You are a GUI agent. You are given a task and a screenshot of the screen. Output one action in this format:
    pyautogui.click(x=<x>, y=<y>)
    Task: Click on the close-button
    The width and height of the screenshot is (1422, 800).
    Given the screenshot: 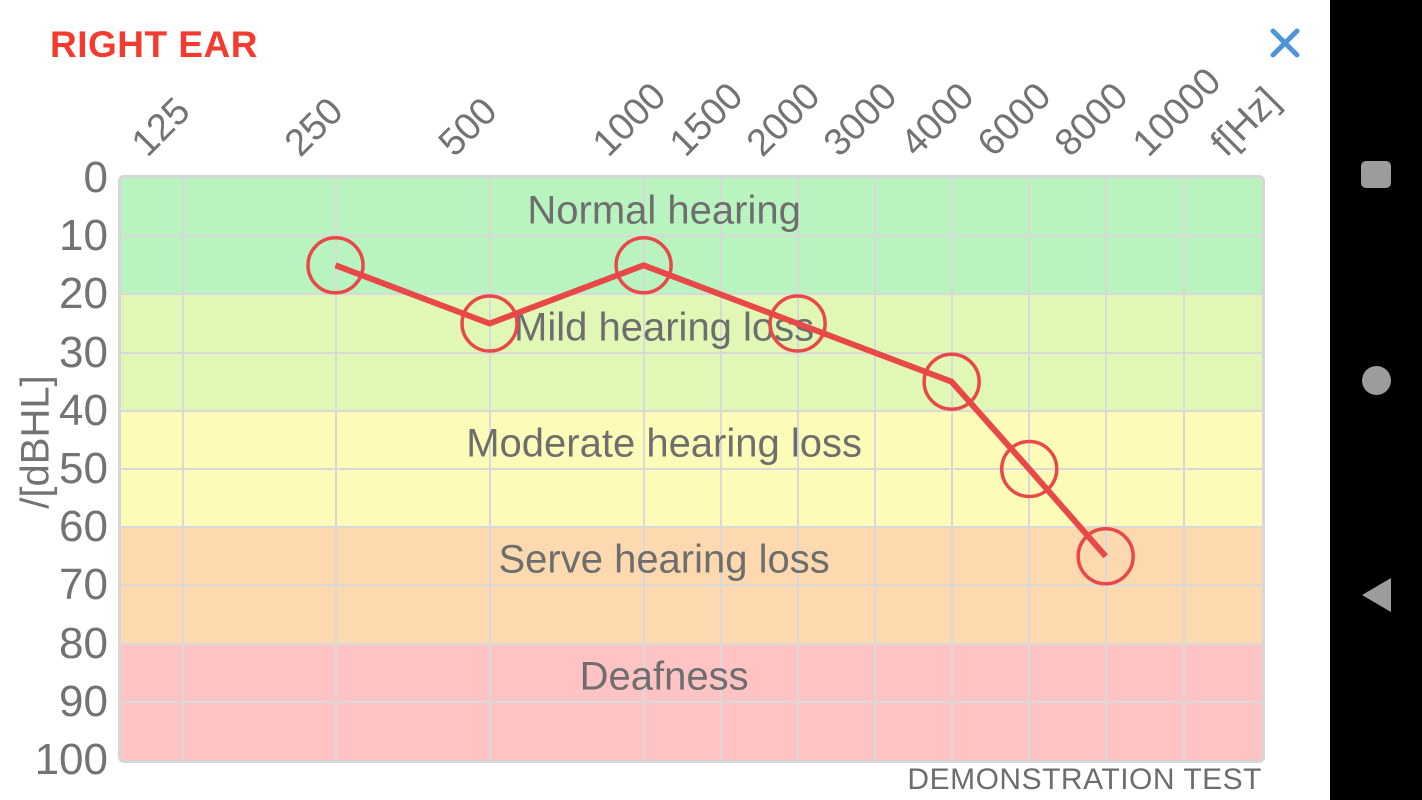 What is the action you would take?
    pyautogui.click(x=1285, y=43)
    